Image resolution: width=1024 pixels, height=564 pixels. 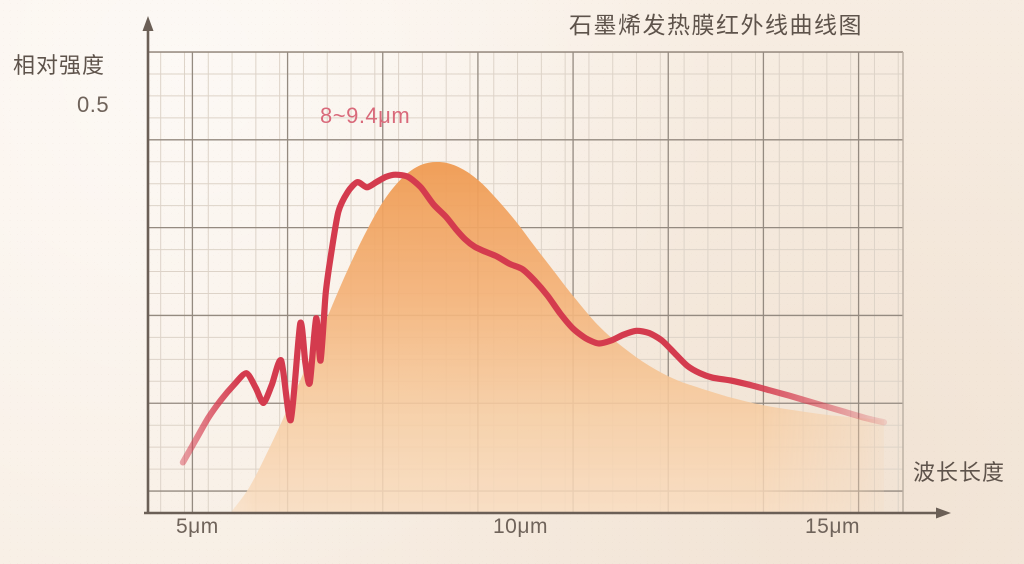 I want to click on x-axis-title: 波长长度, so click(x=959, y=472).